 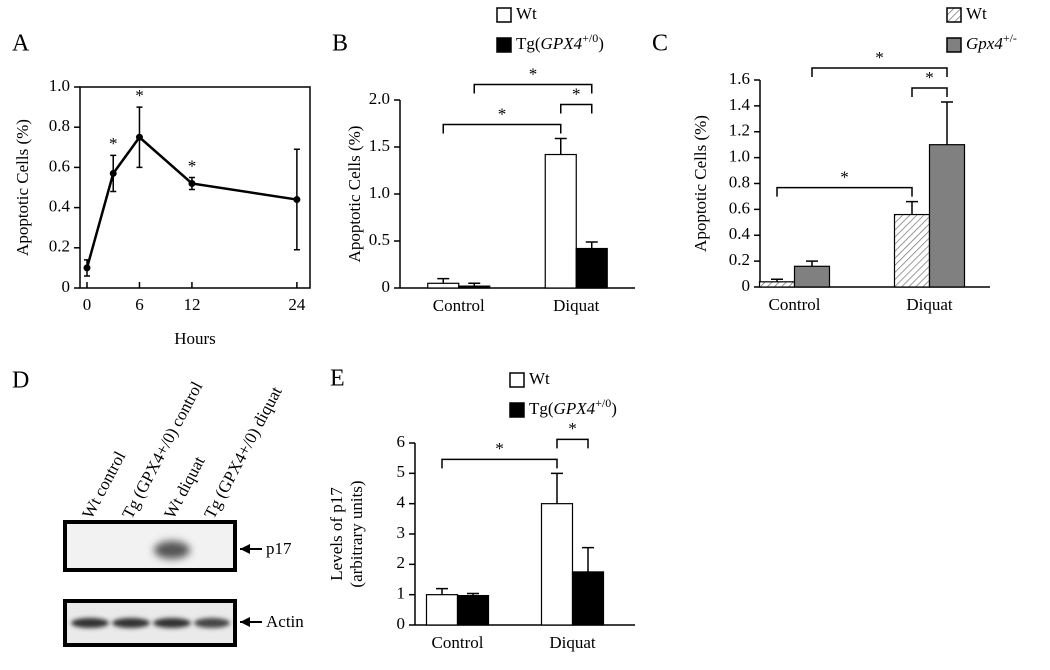 I want to click on y-tick-label: 1, so click(x=401, y=593).